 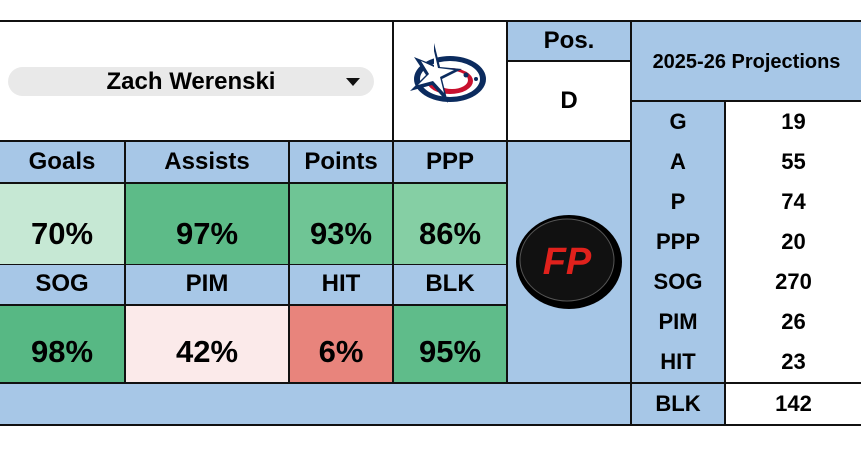 I want to click on fp-logo-text: FP, so click(x=567, y=262).